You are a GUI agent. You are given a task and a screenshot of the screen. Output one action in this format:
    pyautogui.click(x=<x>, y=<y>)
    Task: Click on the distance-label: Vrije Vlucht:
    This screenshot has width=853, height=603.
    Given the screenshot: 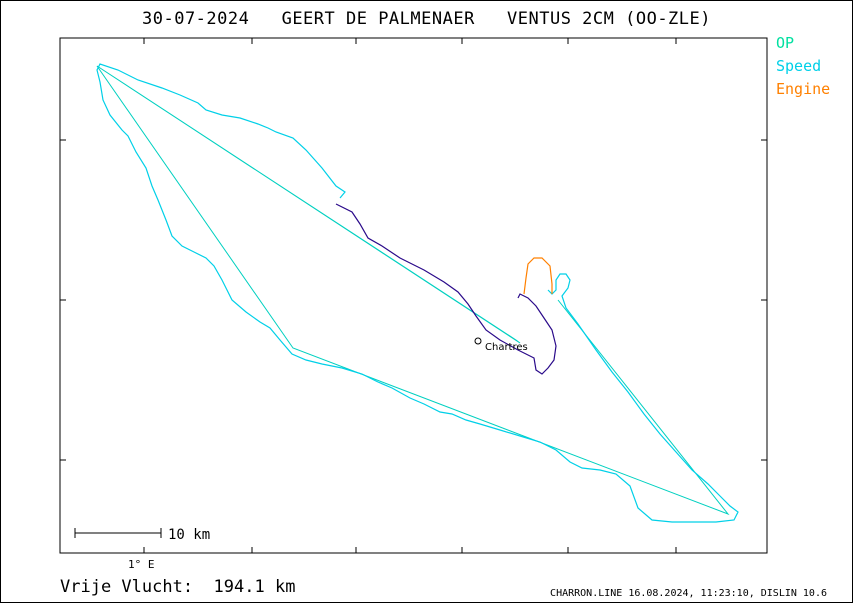 What is the action you would take?
    pyautogui.click(x=127, y=587)
    